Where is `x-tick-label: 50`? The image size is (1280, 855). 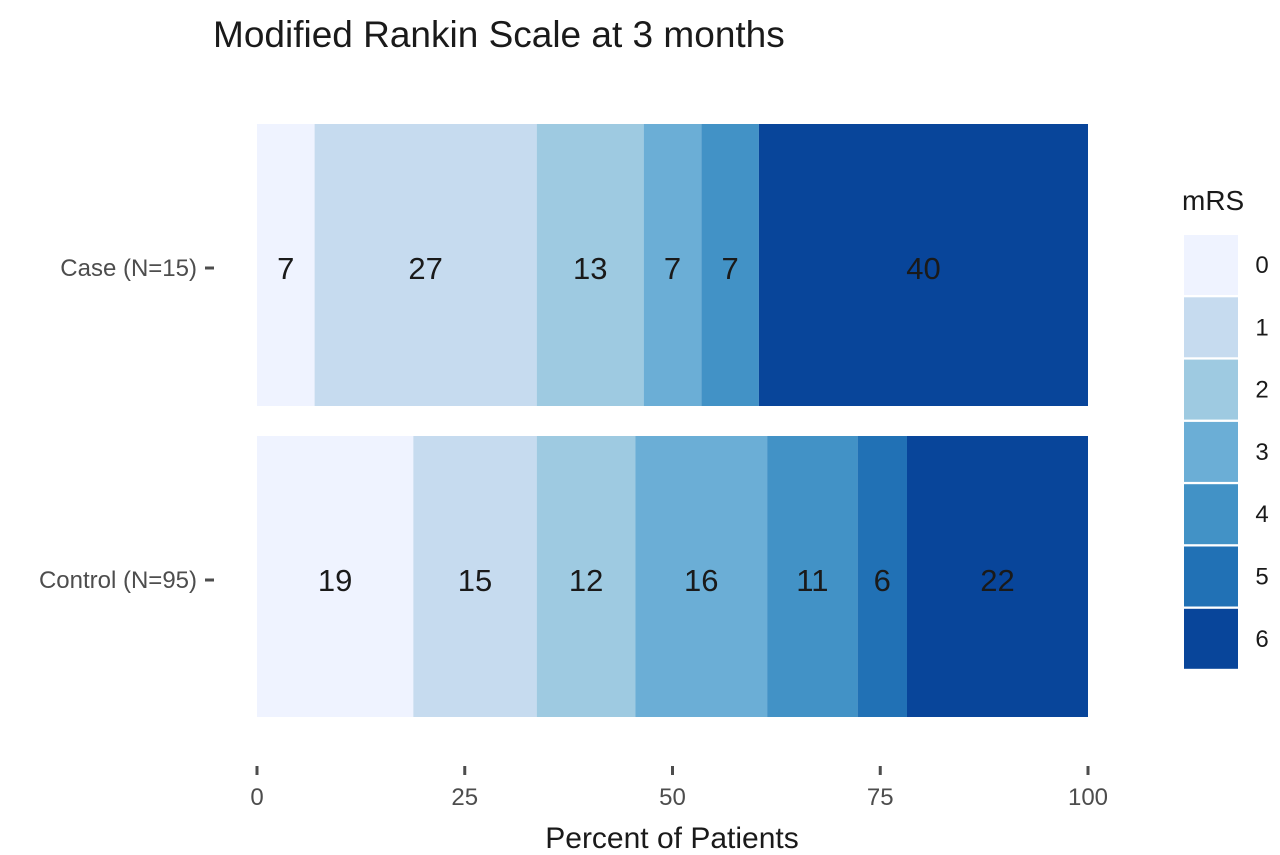
x-tick-label: 50 is located at coordinates (672, 797).